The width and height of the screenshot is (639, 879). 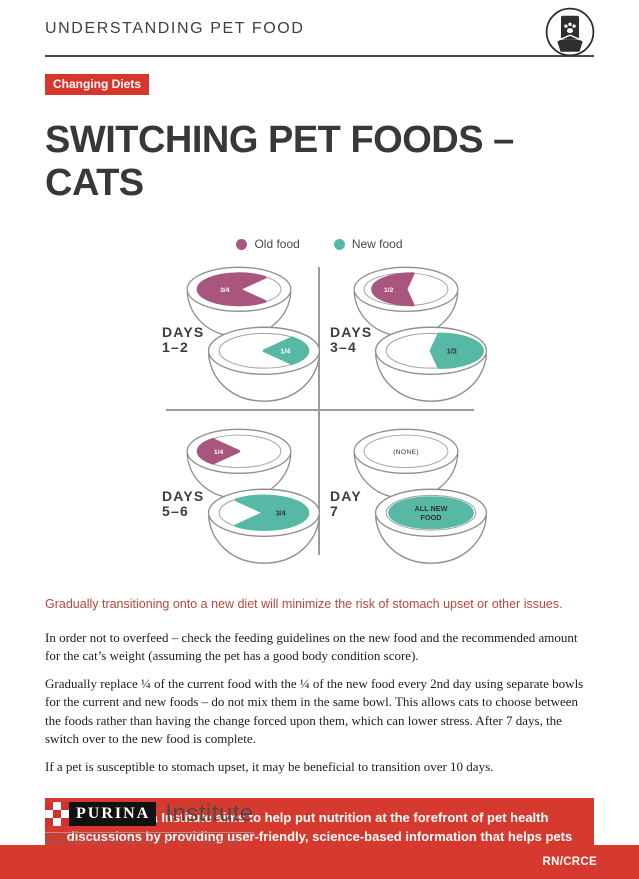 I want to click on old-food-bowl-days-3-4: 1/2, so click(x=406, y=304).